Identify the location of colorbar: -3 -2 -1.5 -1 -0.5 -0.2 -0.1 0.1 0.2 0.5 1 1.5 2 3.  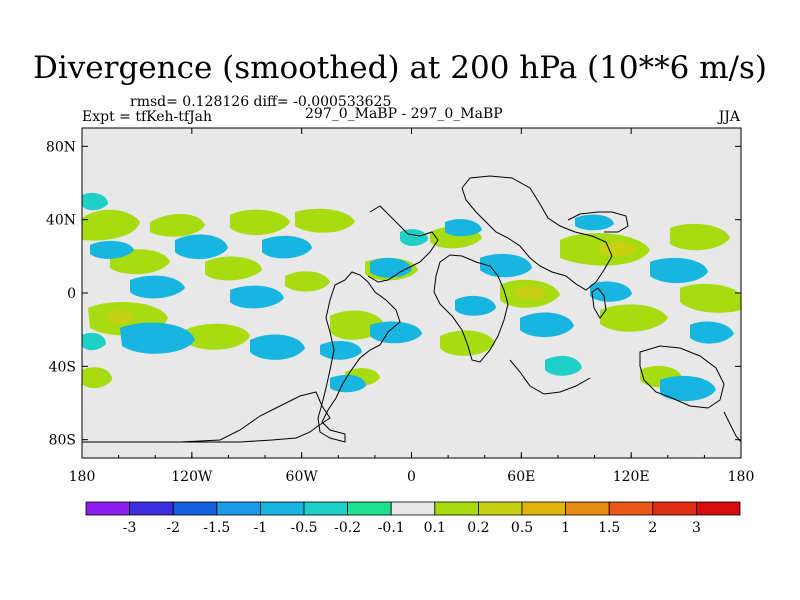
(413, 518).